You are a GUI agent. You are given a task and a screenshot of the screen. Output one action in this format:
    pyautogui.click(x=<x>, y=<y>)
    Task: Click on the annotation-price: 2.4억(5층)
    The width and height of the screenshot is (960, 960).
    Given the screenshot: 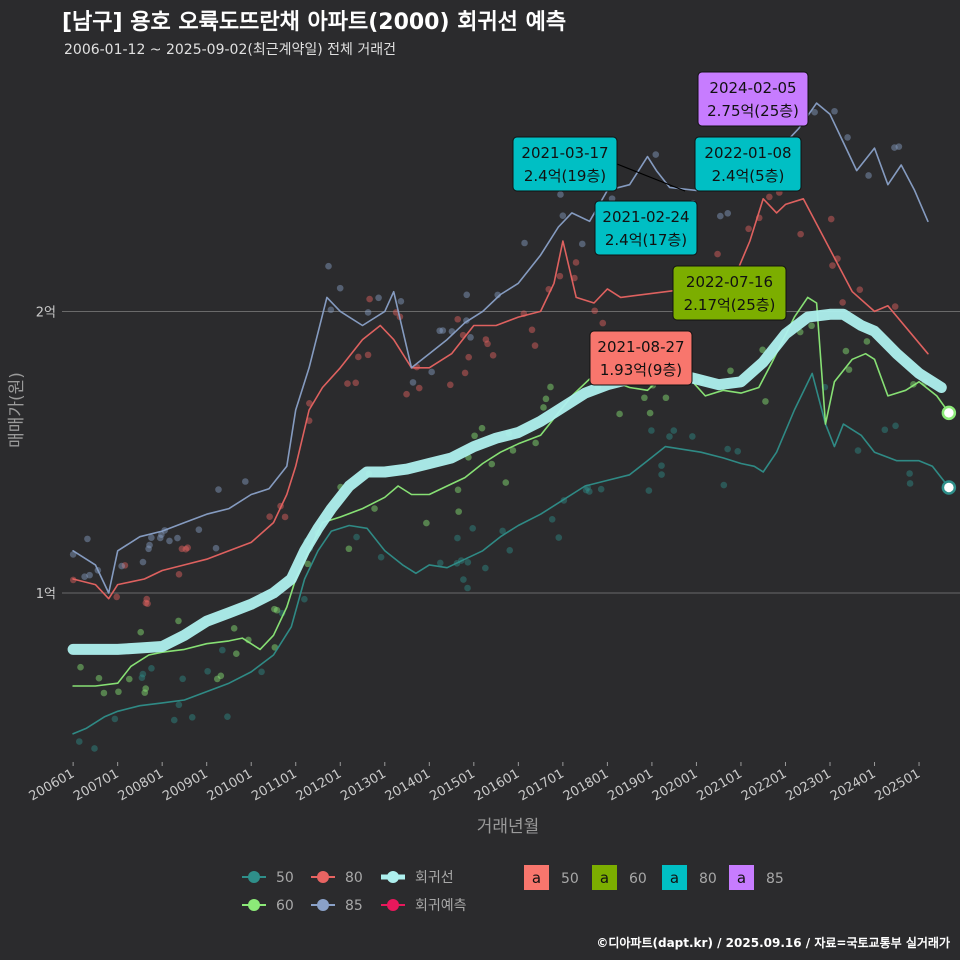 What is the action you would take?
    pyautogui.click(x=748, y=176)
    